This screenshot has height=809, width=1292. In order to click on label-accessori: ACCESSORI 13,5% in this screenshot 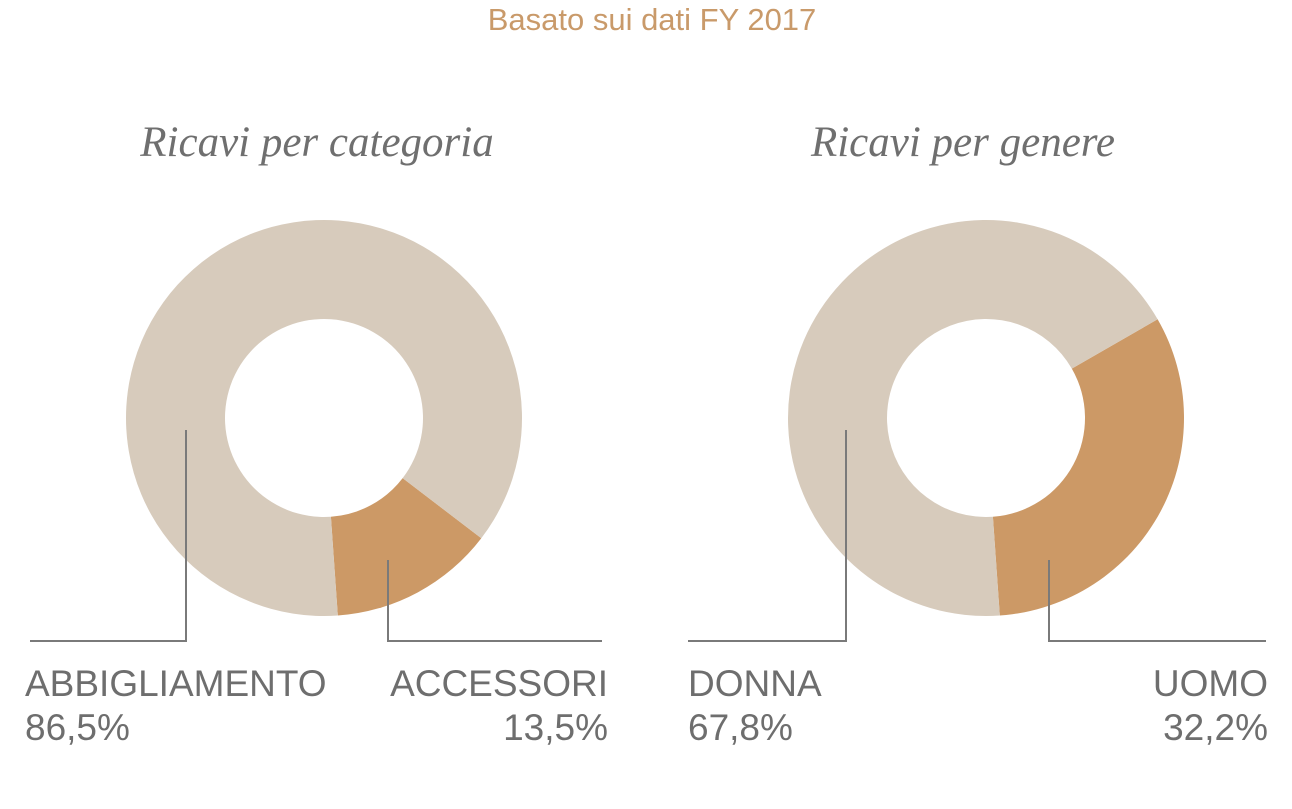, I will do `click(494, 706)`.